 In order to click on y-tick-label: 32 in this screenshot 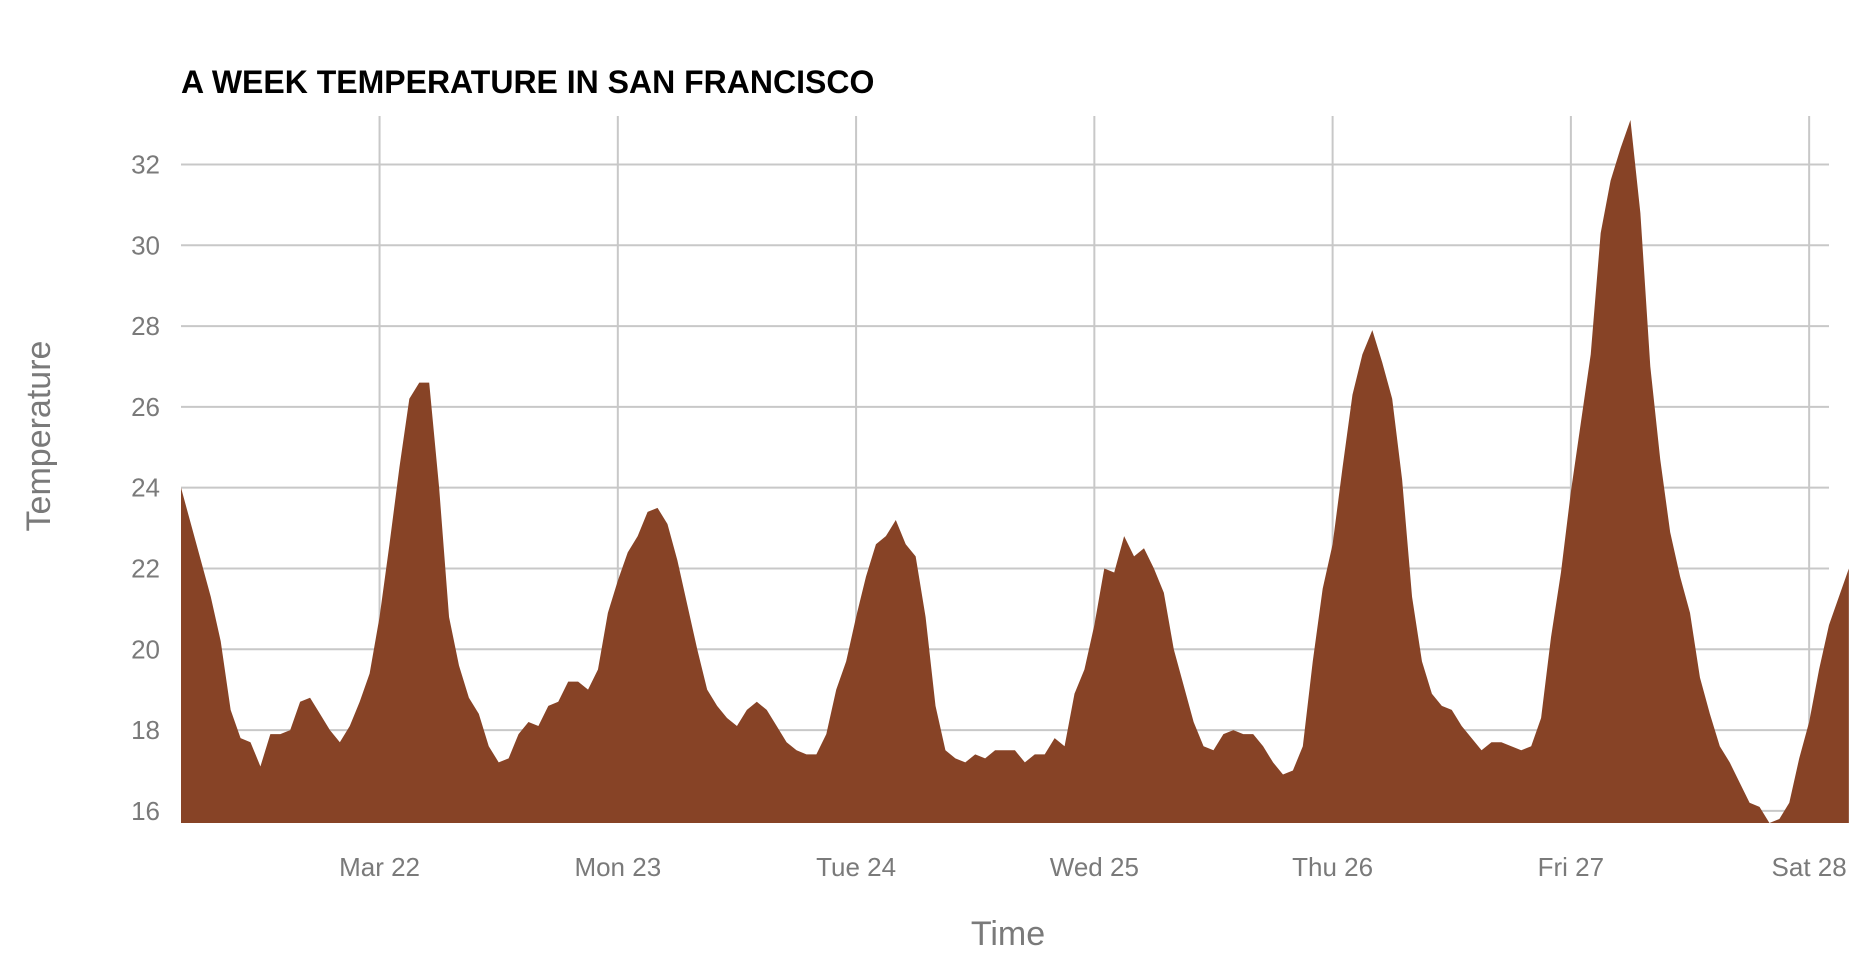, I will do `click(145, 164)`.